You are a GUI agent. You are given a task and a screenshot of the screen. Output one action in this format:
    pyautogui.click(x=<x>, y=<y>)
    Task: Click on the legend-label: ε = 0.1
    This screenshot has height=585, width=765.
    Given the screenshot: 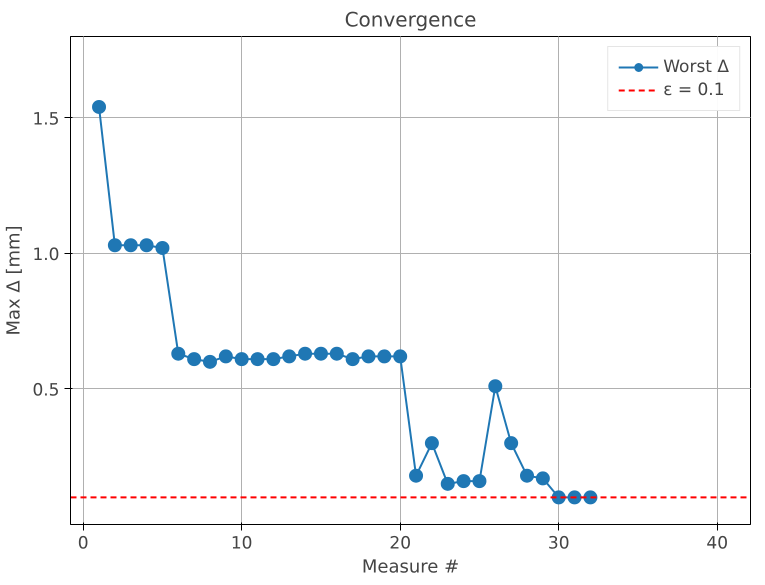 What is the action you would take?
    pyautogui.click(x=694, y=90)
    